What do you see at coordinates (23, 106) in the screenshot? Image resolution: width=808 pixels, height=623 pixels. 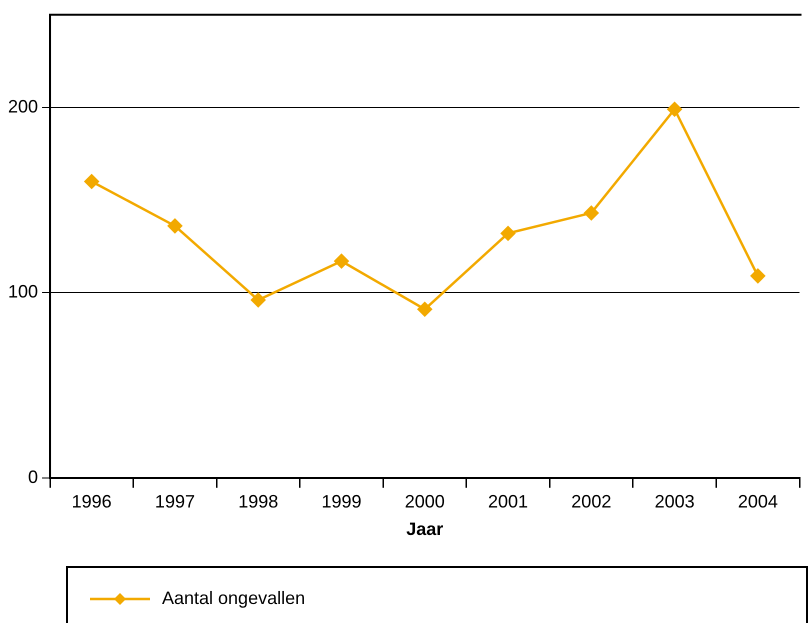 I see `y-tick-label: 200` at bounding box center [23, 106].